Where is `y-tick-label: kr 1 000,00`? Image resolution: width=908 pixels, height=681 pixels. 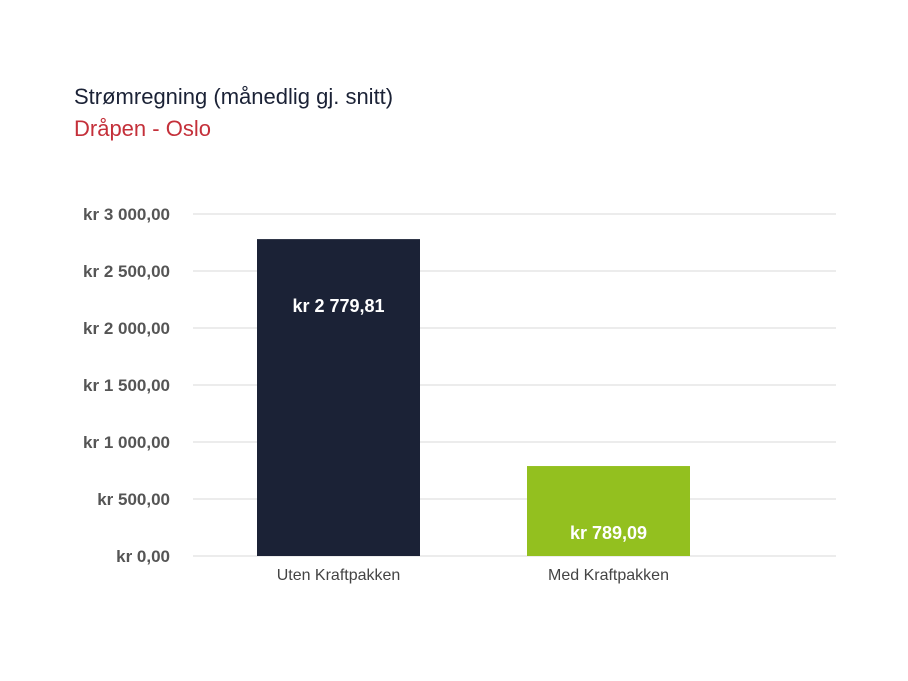
y-tick-label: kr 1 000,00 is located at coordinates (126, 442).